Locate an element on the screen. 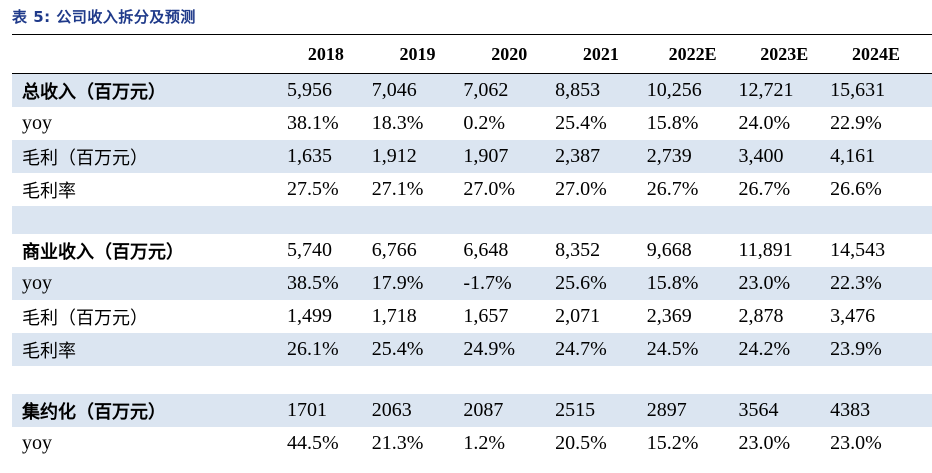 This screenshot has height=473, width=932. value-cell: 12,721 is located at coordinates (766, 90).